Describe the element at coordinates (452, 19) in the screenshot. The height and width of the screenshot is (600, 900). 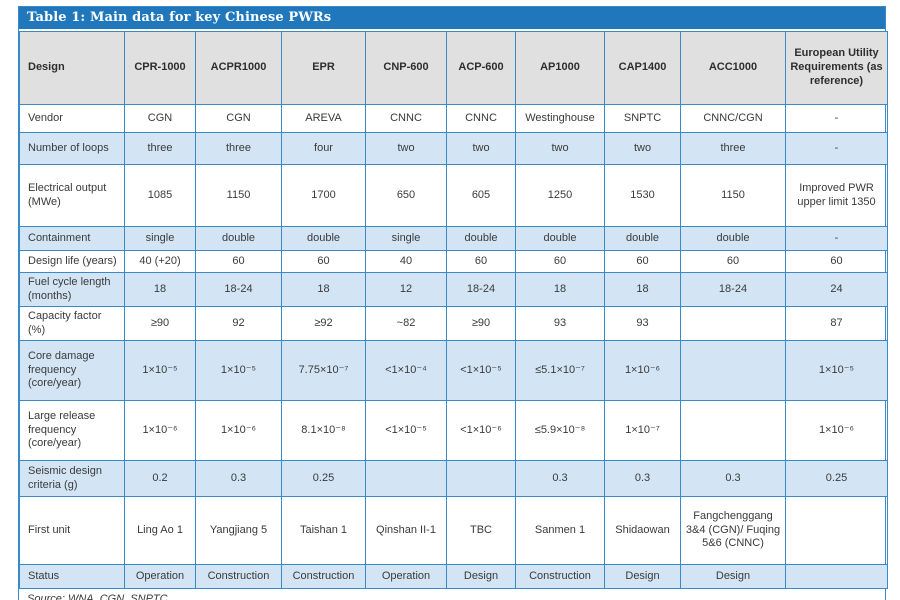
I see `table-title: Table 1: Main data for key Chinese PWRs` at that location.